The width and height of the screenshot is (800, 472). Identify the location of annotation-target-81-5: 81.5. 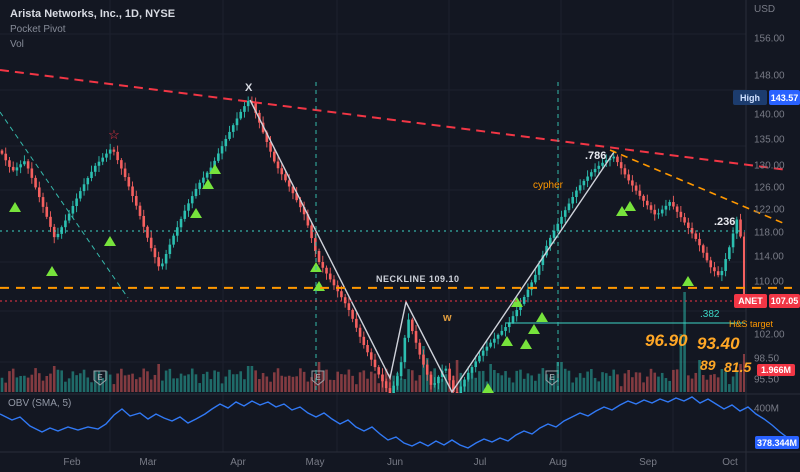
(738, 367).